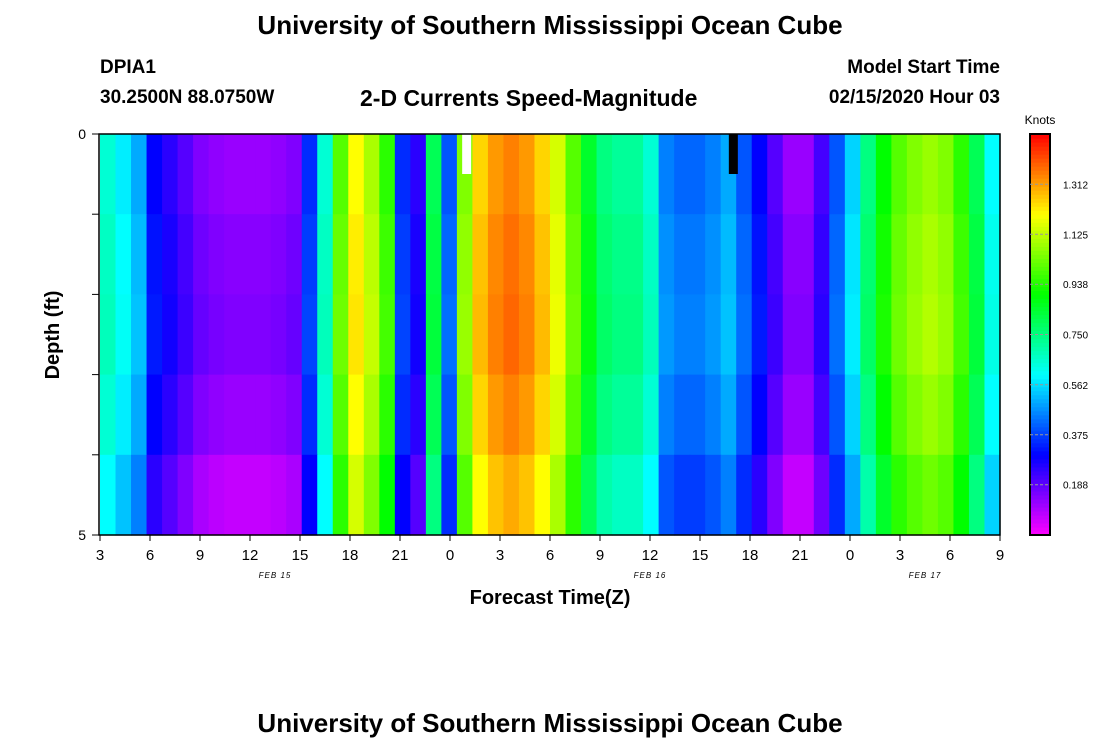  What do you see at coordinates (850, 555) in the screenshot?
I see `x-tick-label: 0` at bounding box center [850, 555].